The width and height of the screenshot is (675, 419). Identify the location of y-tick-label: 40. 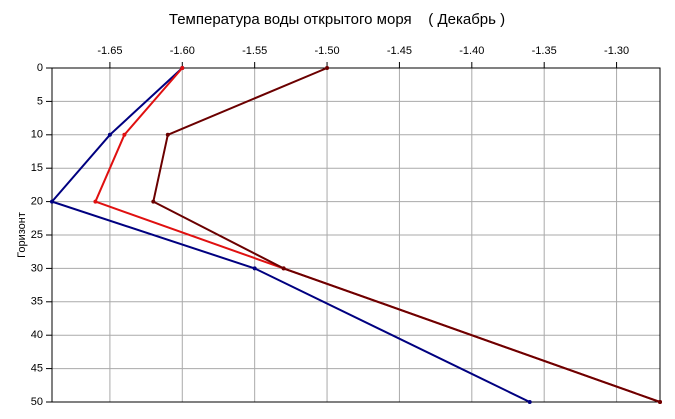
(37, 335).